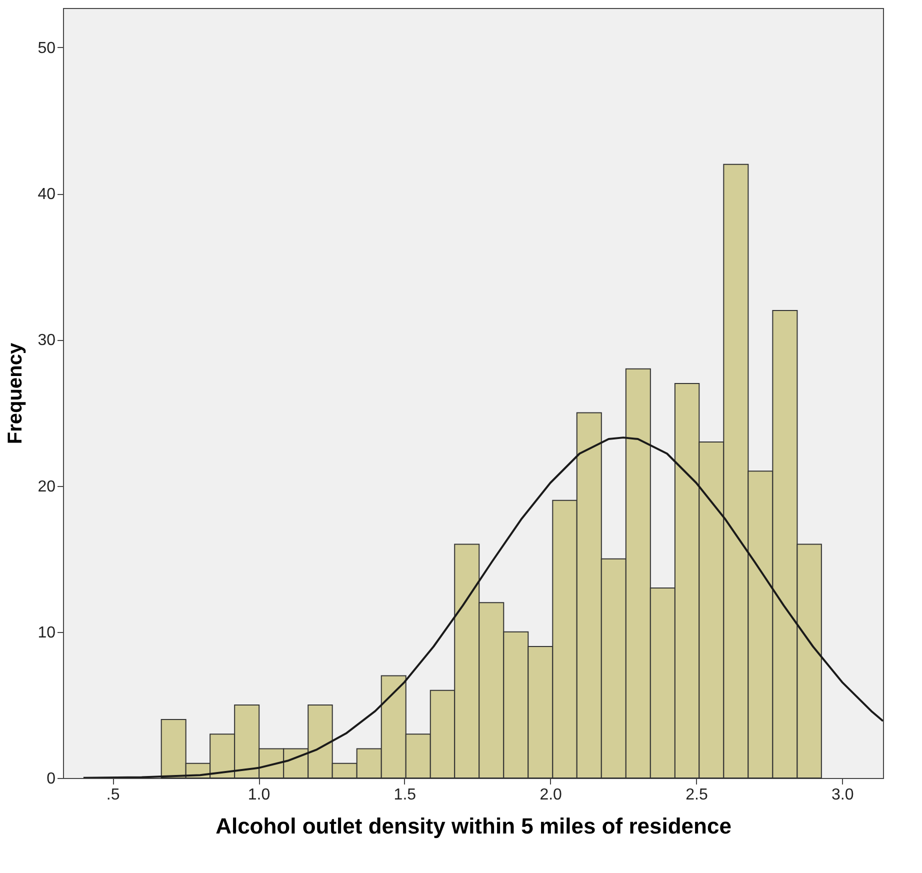 Image resolution: width=922 pixels, height=873 pixels. I want to click on y-tick-label: 50, so click(47, 48).